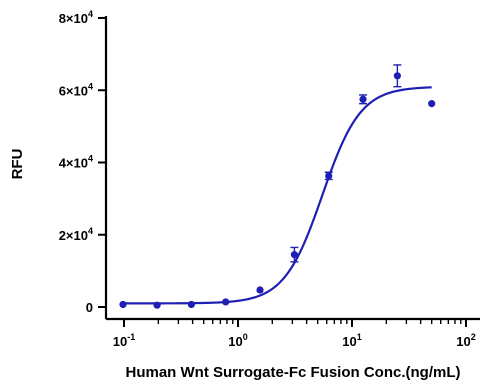  I want to click on x-tick-label-exponent: 0, so click(245, 337).